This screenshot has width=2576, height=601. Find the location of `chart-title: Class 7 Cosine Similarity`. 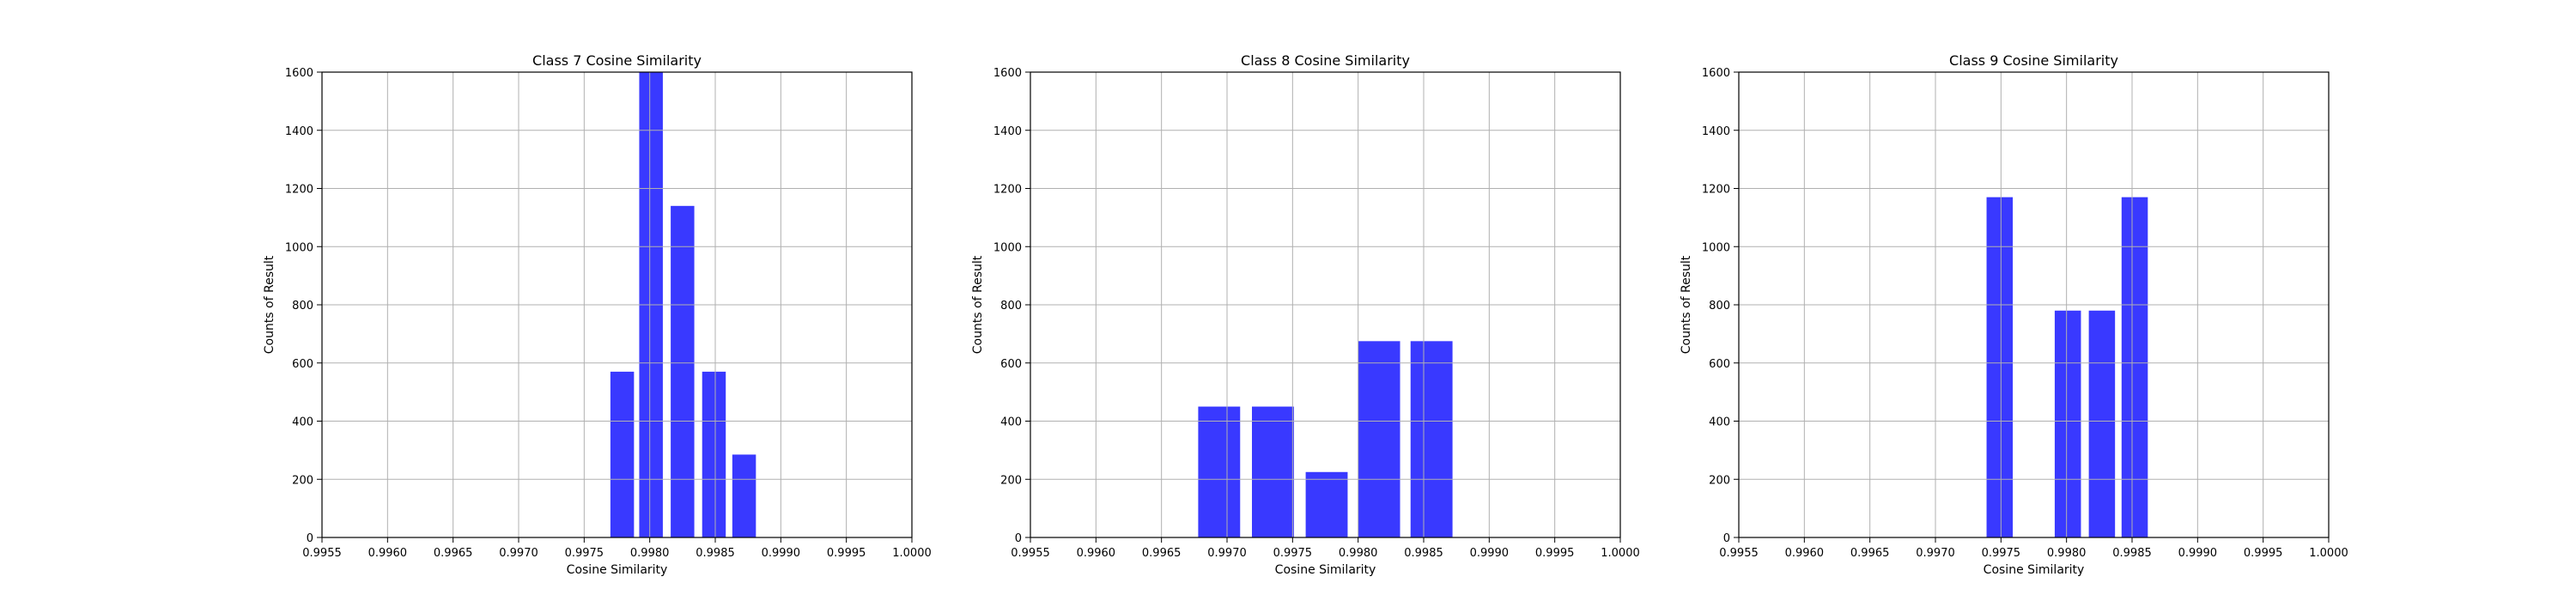

chart-title: Class 7 Cosine Similarity is located at coordinates (617, 61).